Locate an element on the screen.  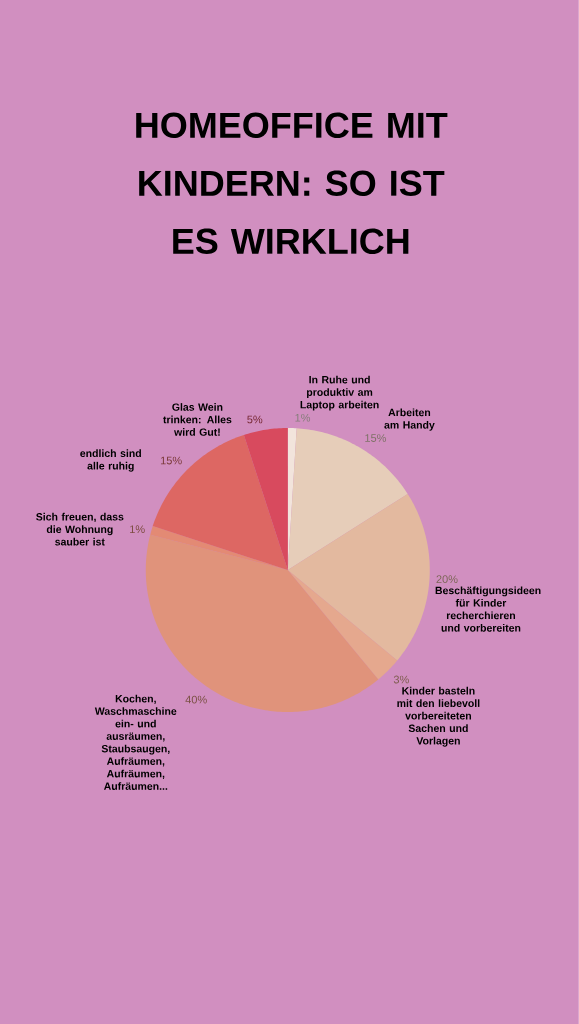
slice-label: Beschäftigungsideen für Kinder recherchieren und vorbereiten is located at coordinates (488, 609).